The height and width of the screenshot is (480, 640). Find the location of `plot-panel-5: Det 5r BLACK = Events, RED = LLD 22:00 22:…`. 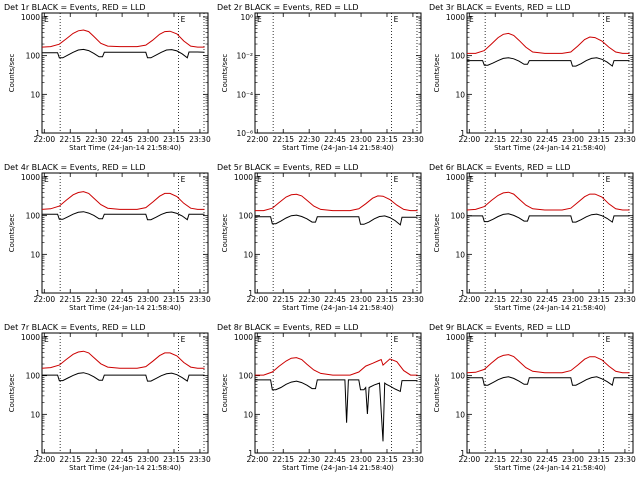

plot-panel-5: Det 5r BLACK = Events, RED = LLD 22:00 22:… is located at coordinates (320, 237).